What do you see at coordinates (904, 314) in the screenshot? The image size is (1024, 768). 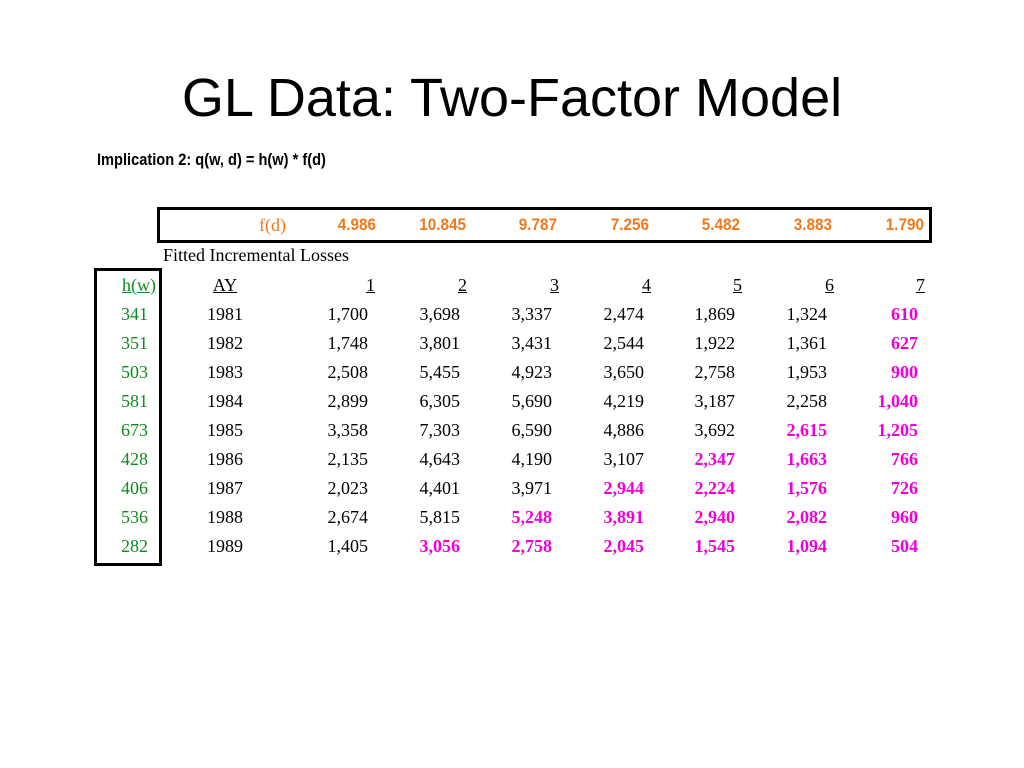 I see `loss-cell: 610` at bounding box center [904, 314].